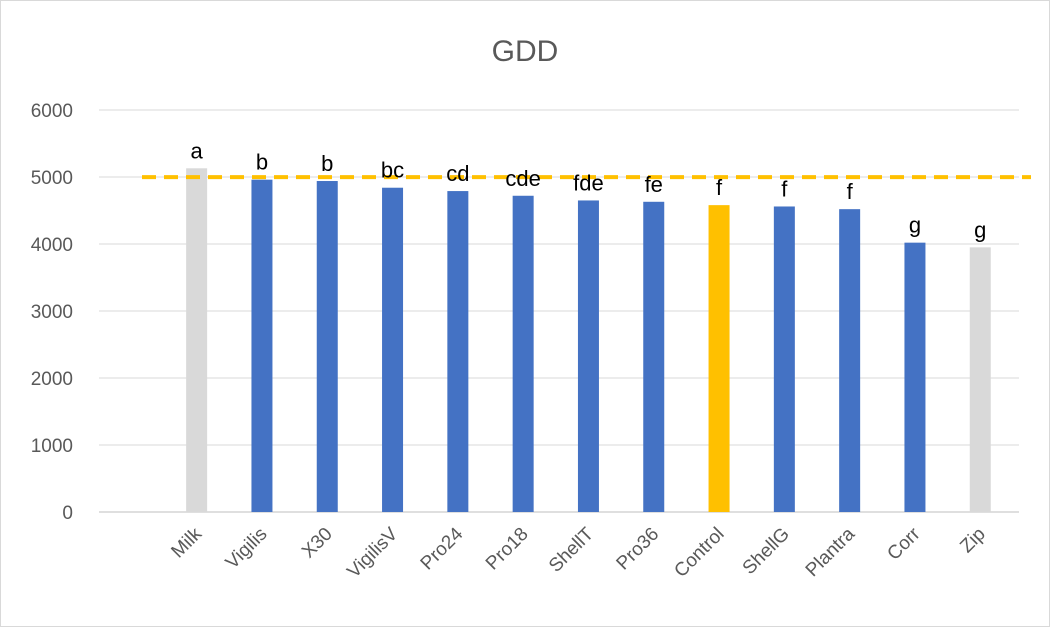  Describe the element at coordinates (525, 51) in the screenshot. I see `chart-title: GDD` at that location.